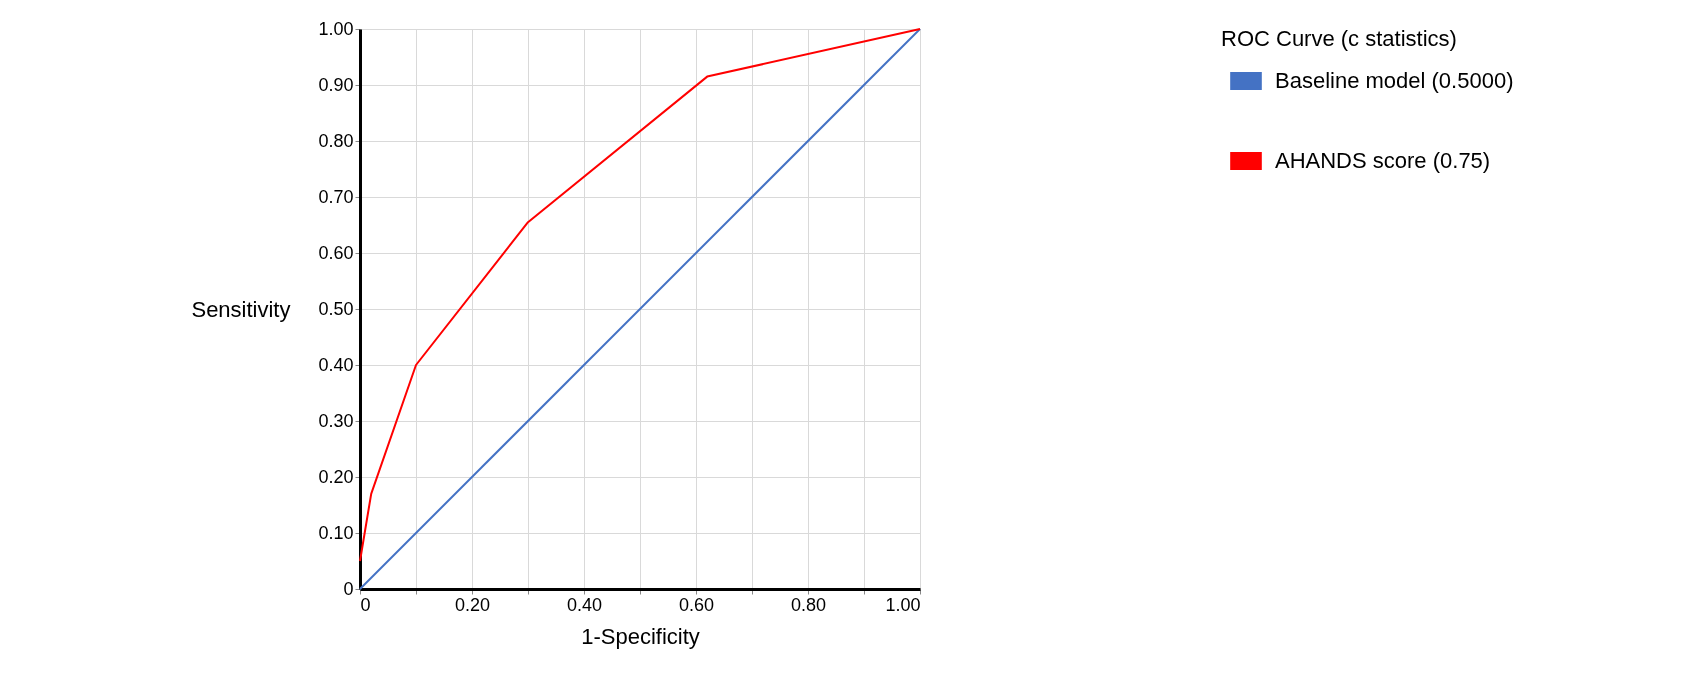 The image size is (1704, 685). What do you see at coordinates (336, 252) in the screenshot?
I see `y-tick-label: 0.60` at bounding box center [336, 252].